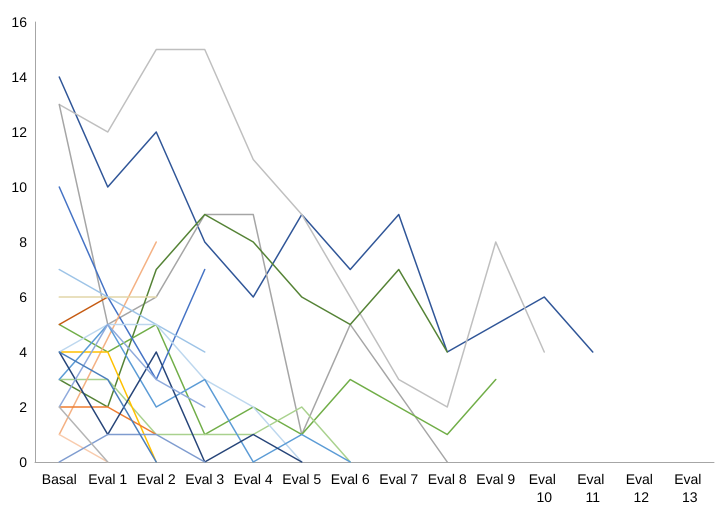  Describe the element at coordinates (19, 132) in the screenshot. I see `y-tick-label: 12` at that location.